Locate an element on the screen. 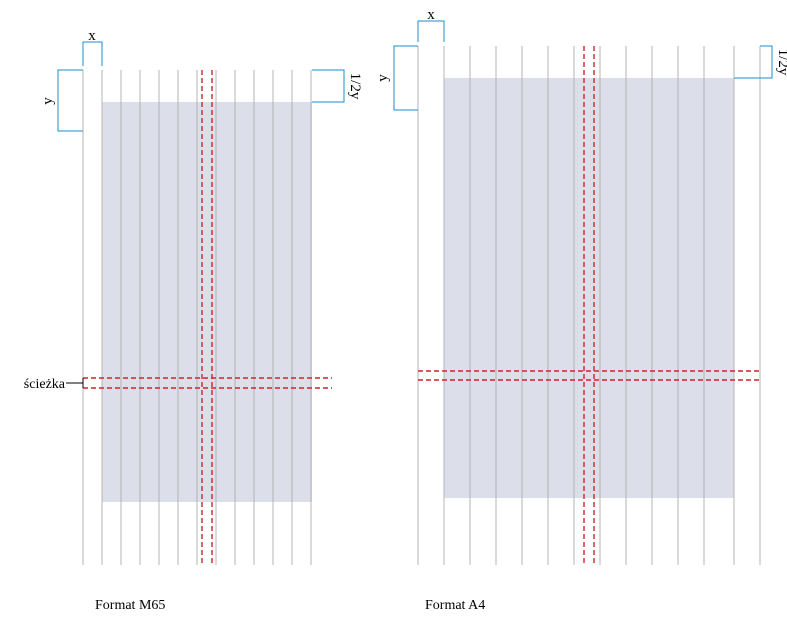  a4-vertical-gutter is located at coordinates (589, 305).